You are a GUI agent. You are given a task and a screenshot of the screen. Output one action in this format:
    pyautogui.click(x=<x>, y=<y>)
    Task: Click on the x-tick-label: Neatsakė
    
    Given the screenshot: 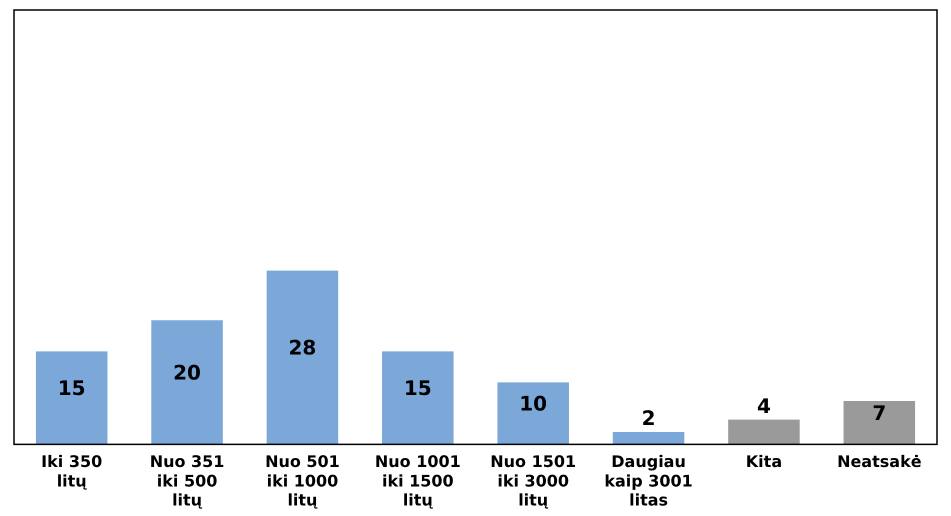 What is the action you would take?
    pyautogui.click(x=879, y=462)
    